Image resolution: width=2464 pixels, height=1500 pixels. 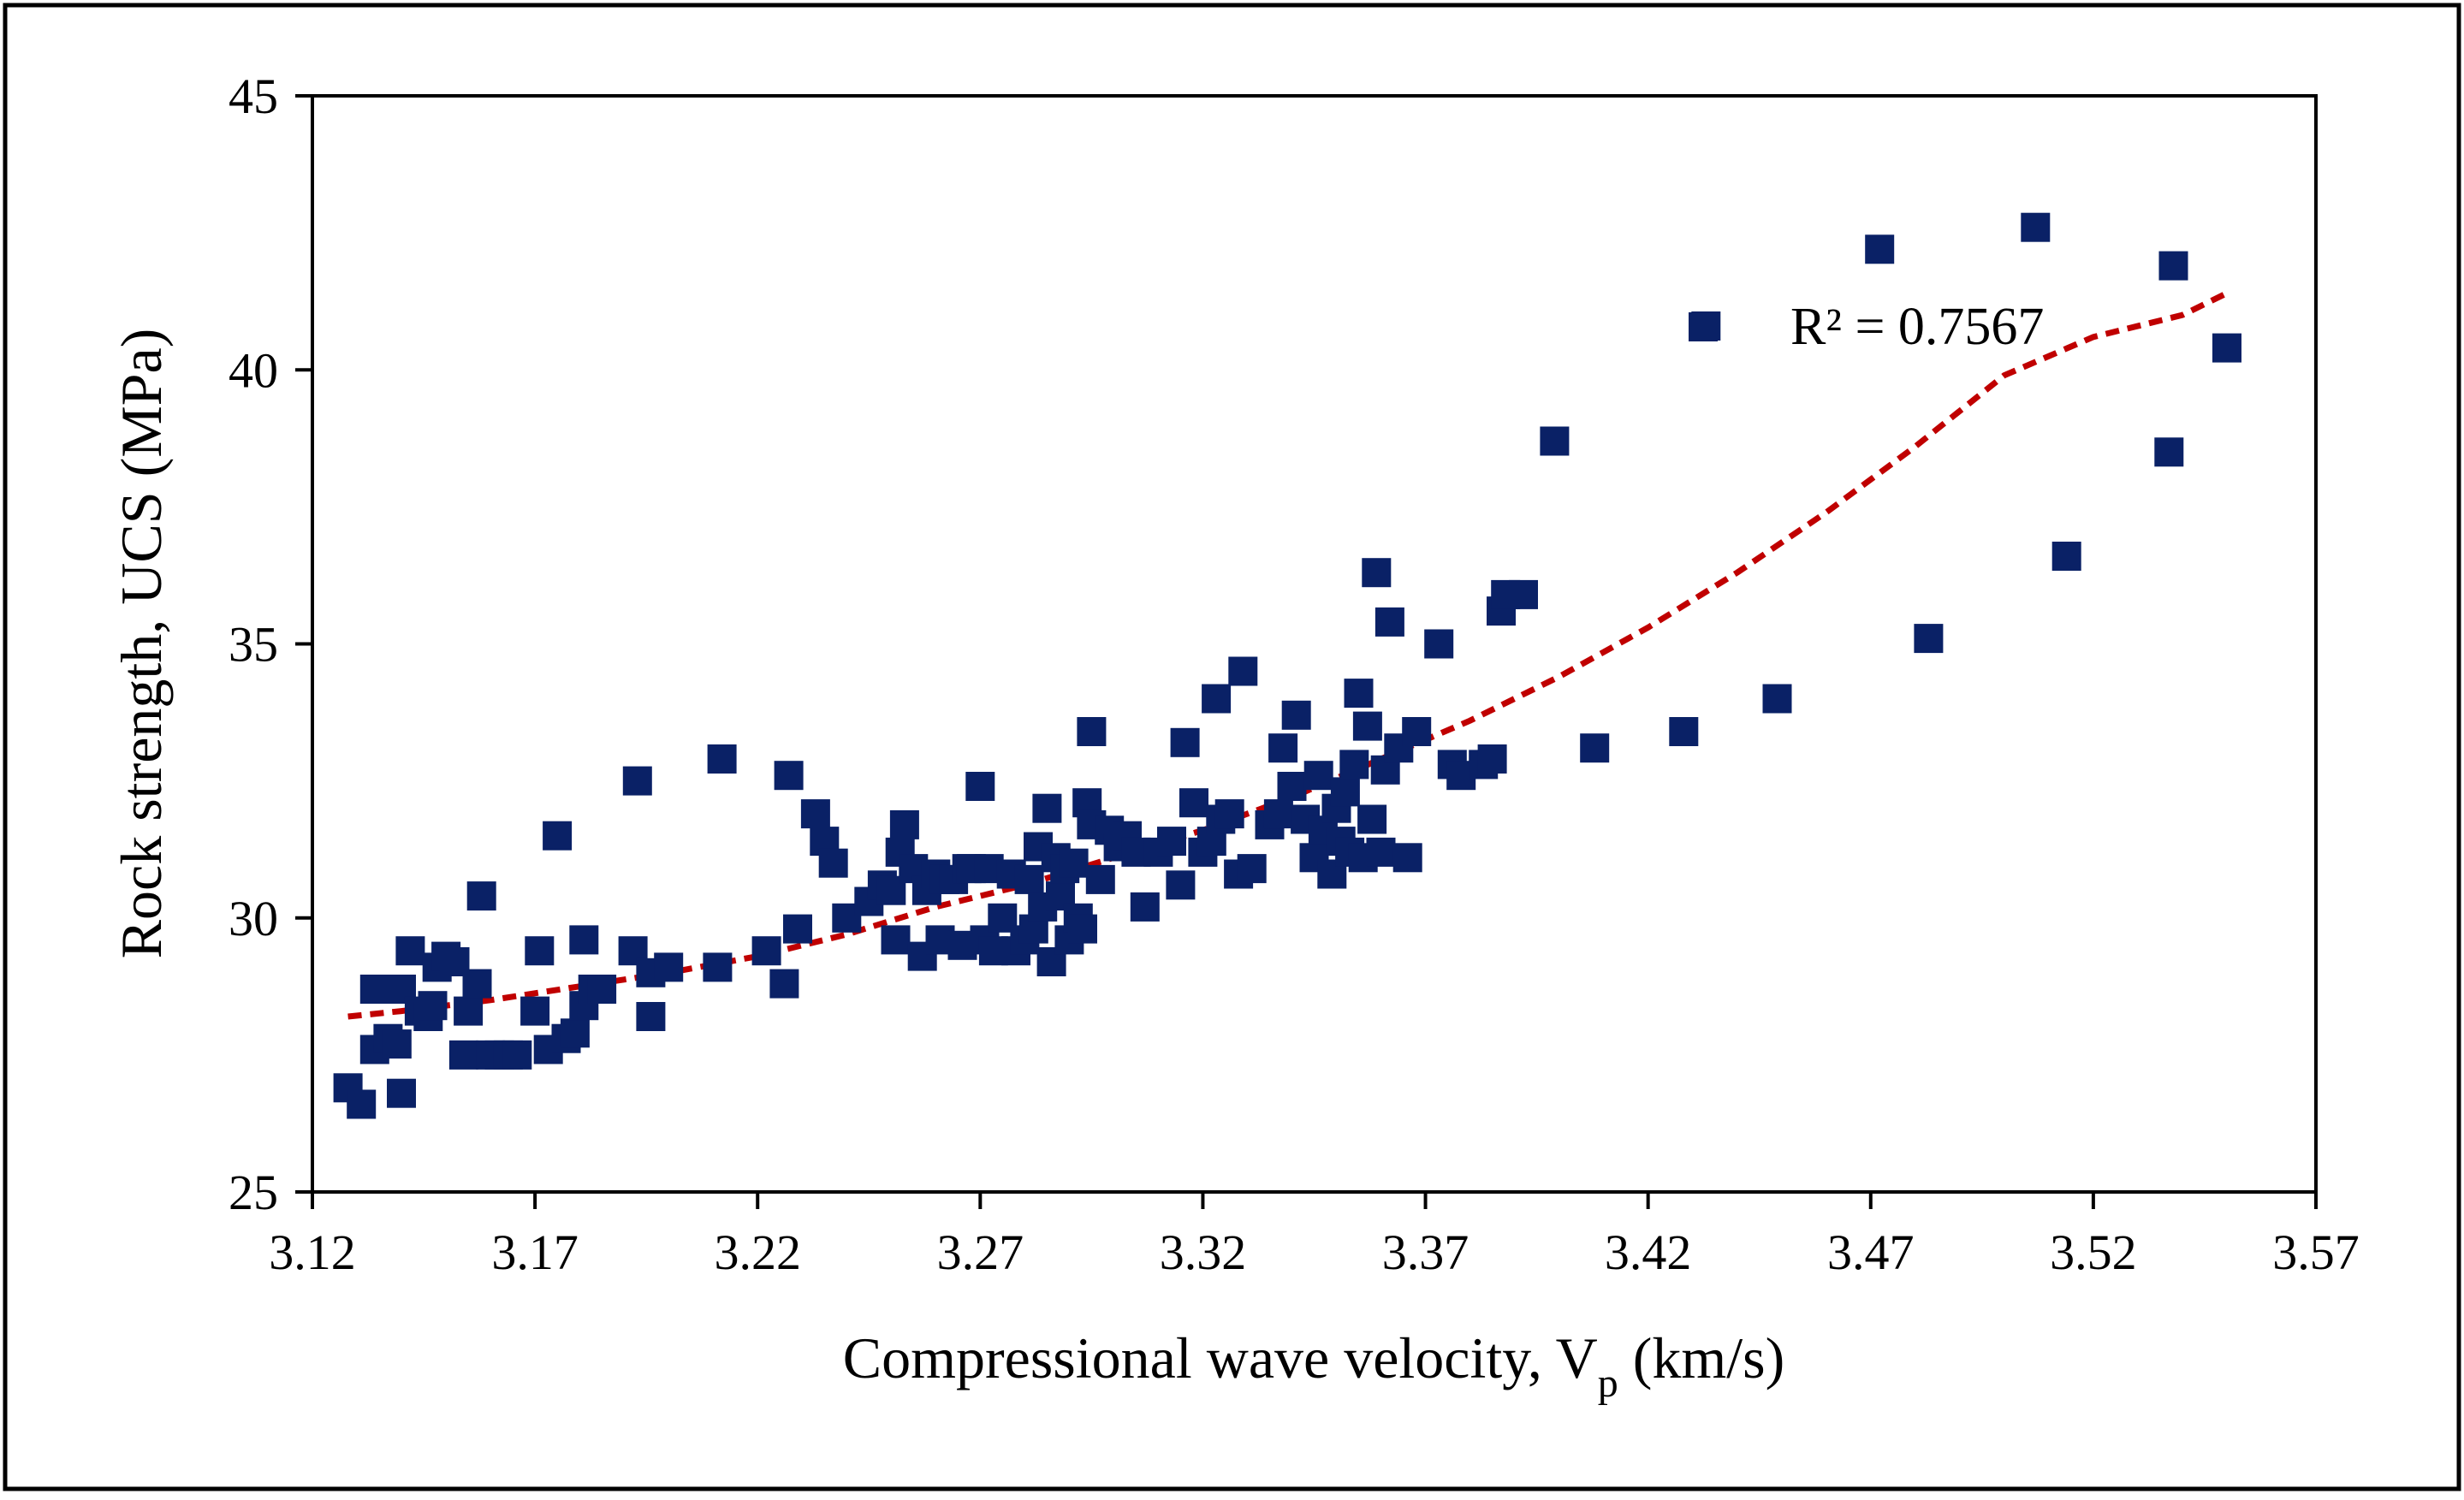 What do you see at coordinates (253, 96) in the screenshot?
I see `y-tick-label: 45` at bounding box center [253, 96].